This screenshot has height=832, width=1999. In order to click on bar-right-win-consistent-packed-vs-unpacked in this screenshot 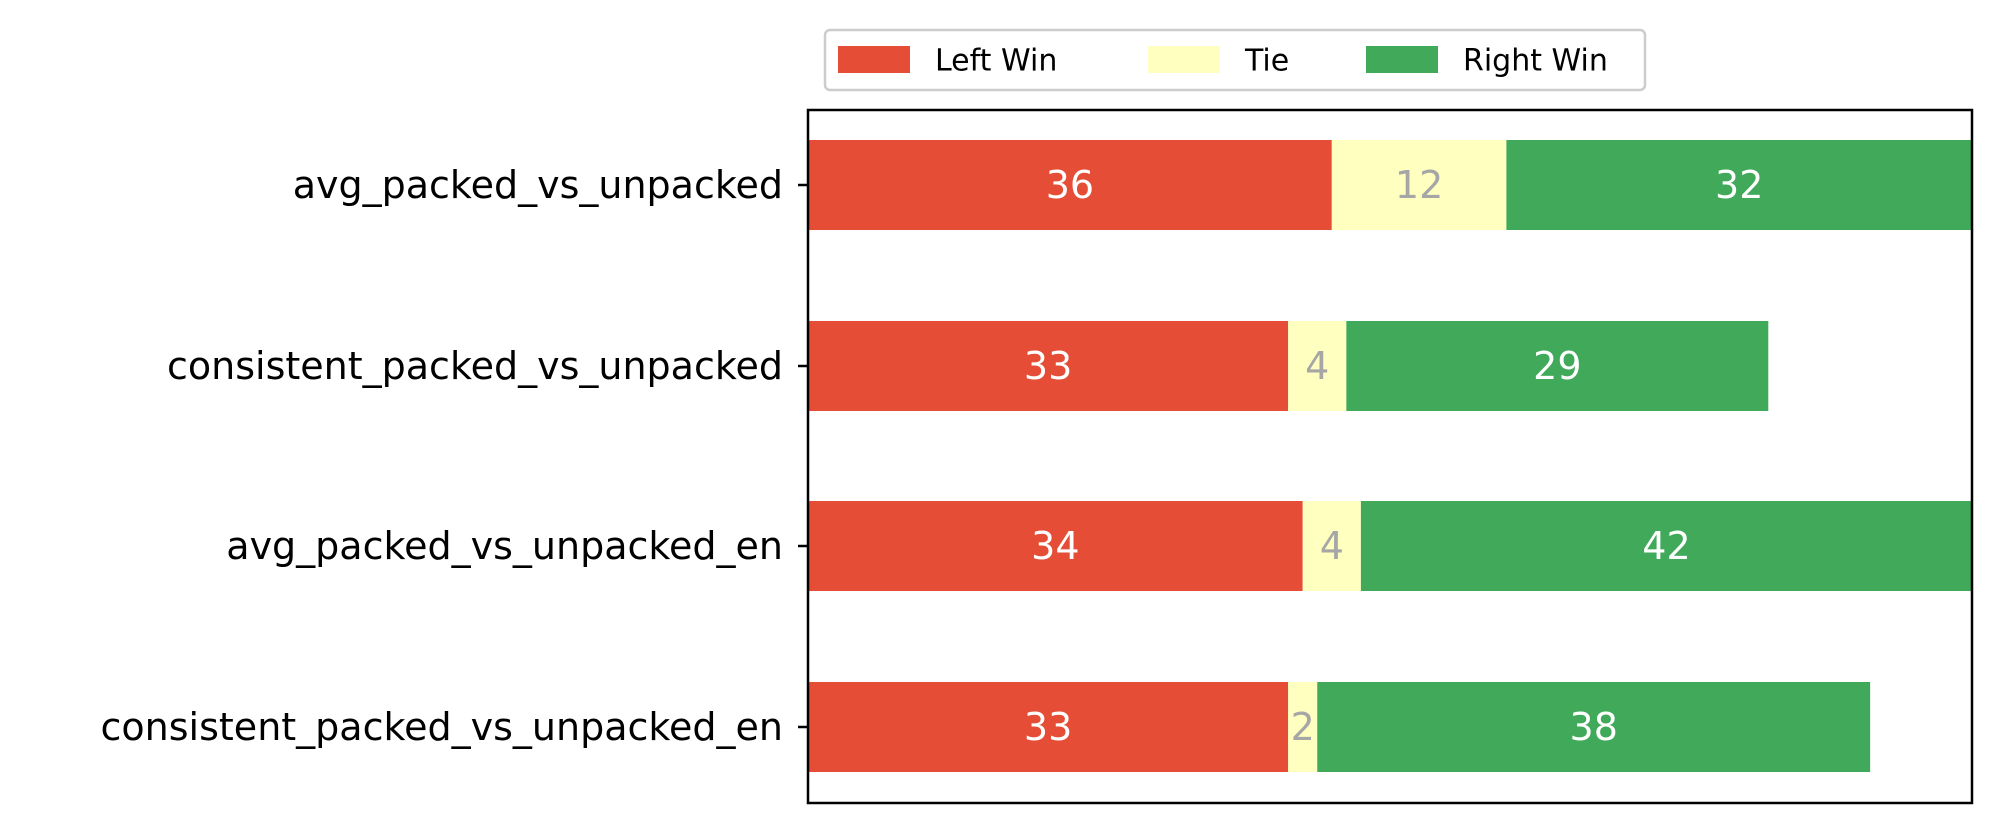, I will do `click(1557, 366)`.